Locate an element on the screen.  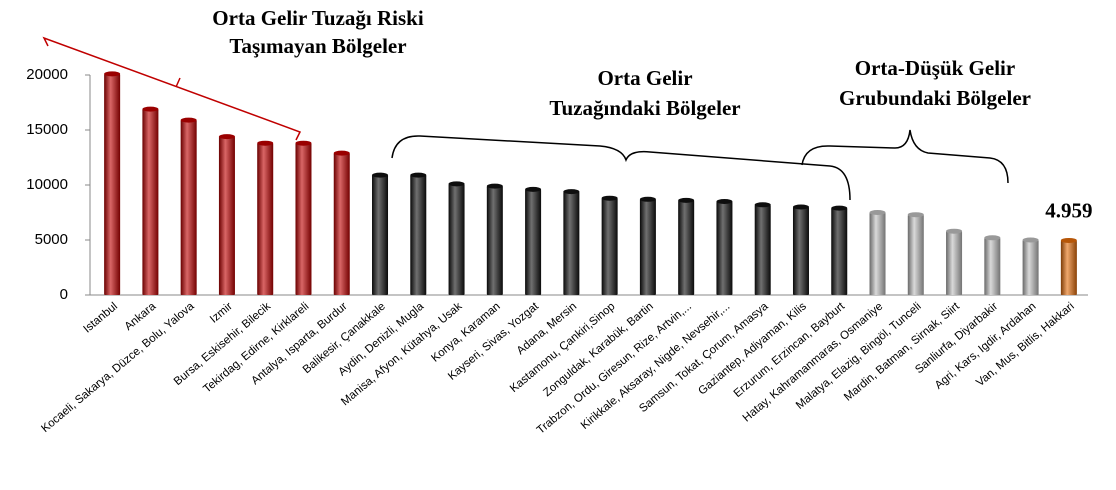
annotation: Taşımayan Bölgeler is located at coordinates (317, 46).